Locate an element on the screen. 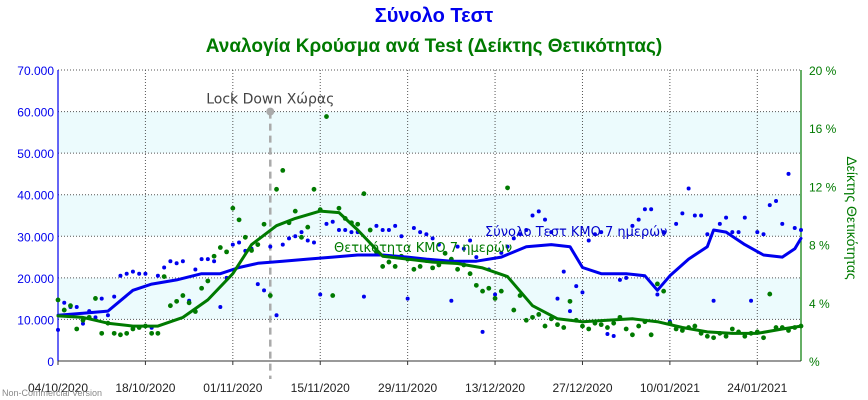 This screenshot has width=868, height=400. tests-series-label: Σύνολο Τεστ ΚΜΟ 7 ημερών is located at coordinates (576, 232).